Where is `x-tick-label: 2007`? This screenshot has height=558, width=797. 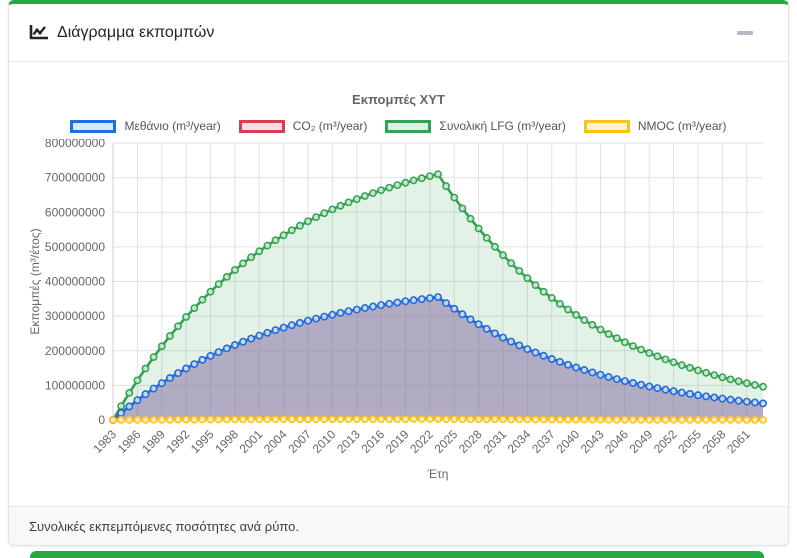 x-tick-label: 2007 is located at coordinates (299, 441).